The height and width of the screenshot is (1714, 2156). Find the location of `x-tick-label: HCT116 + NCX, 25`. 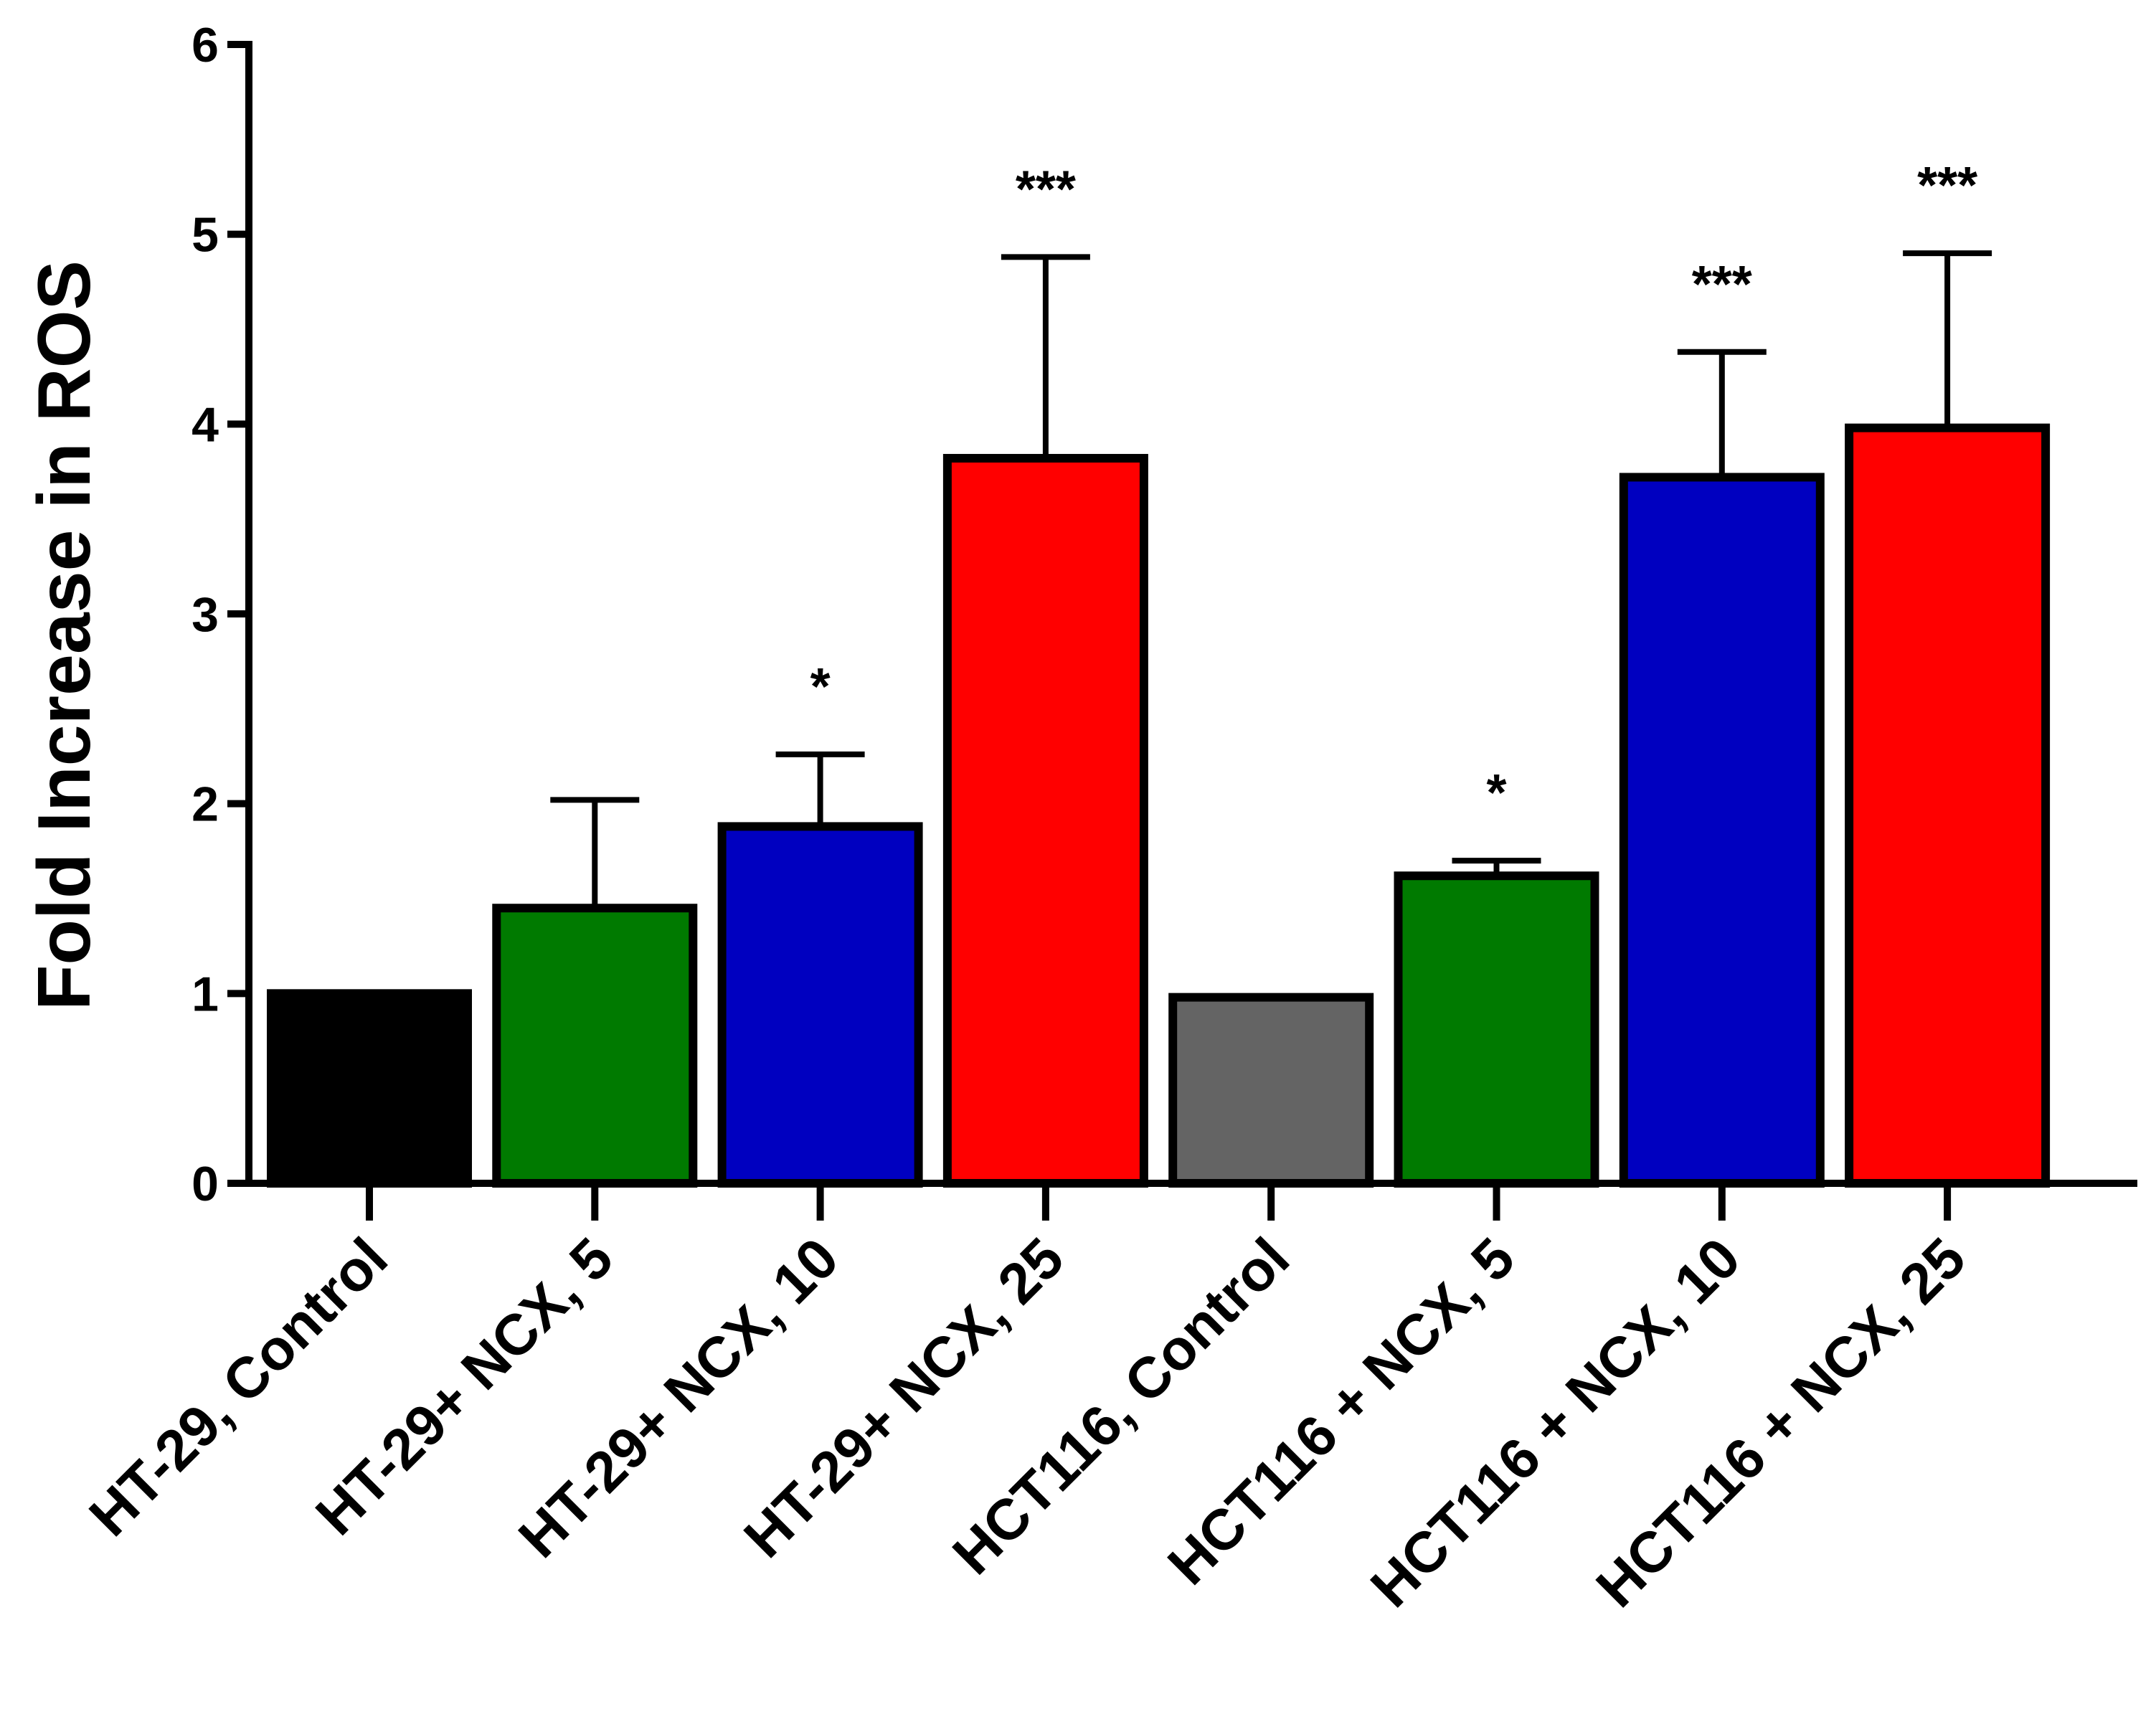

x-tick-label: HCT116 + NCX, 25 is located at coordinates (1780, 1422).